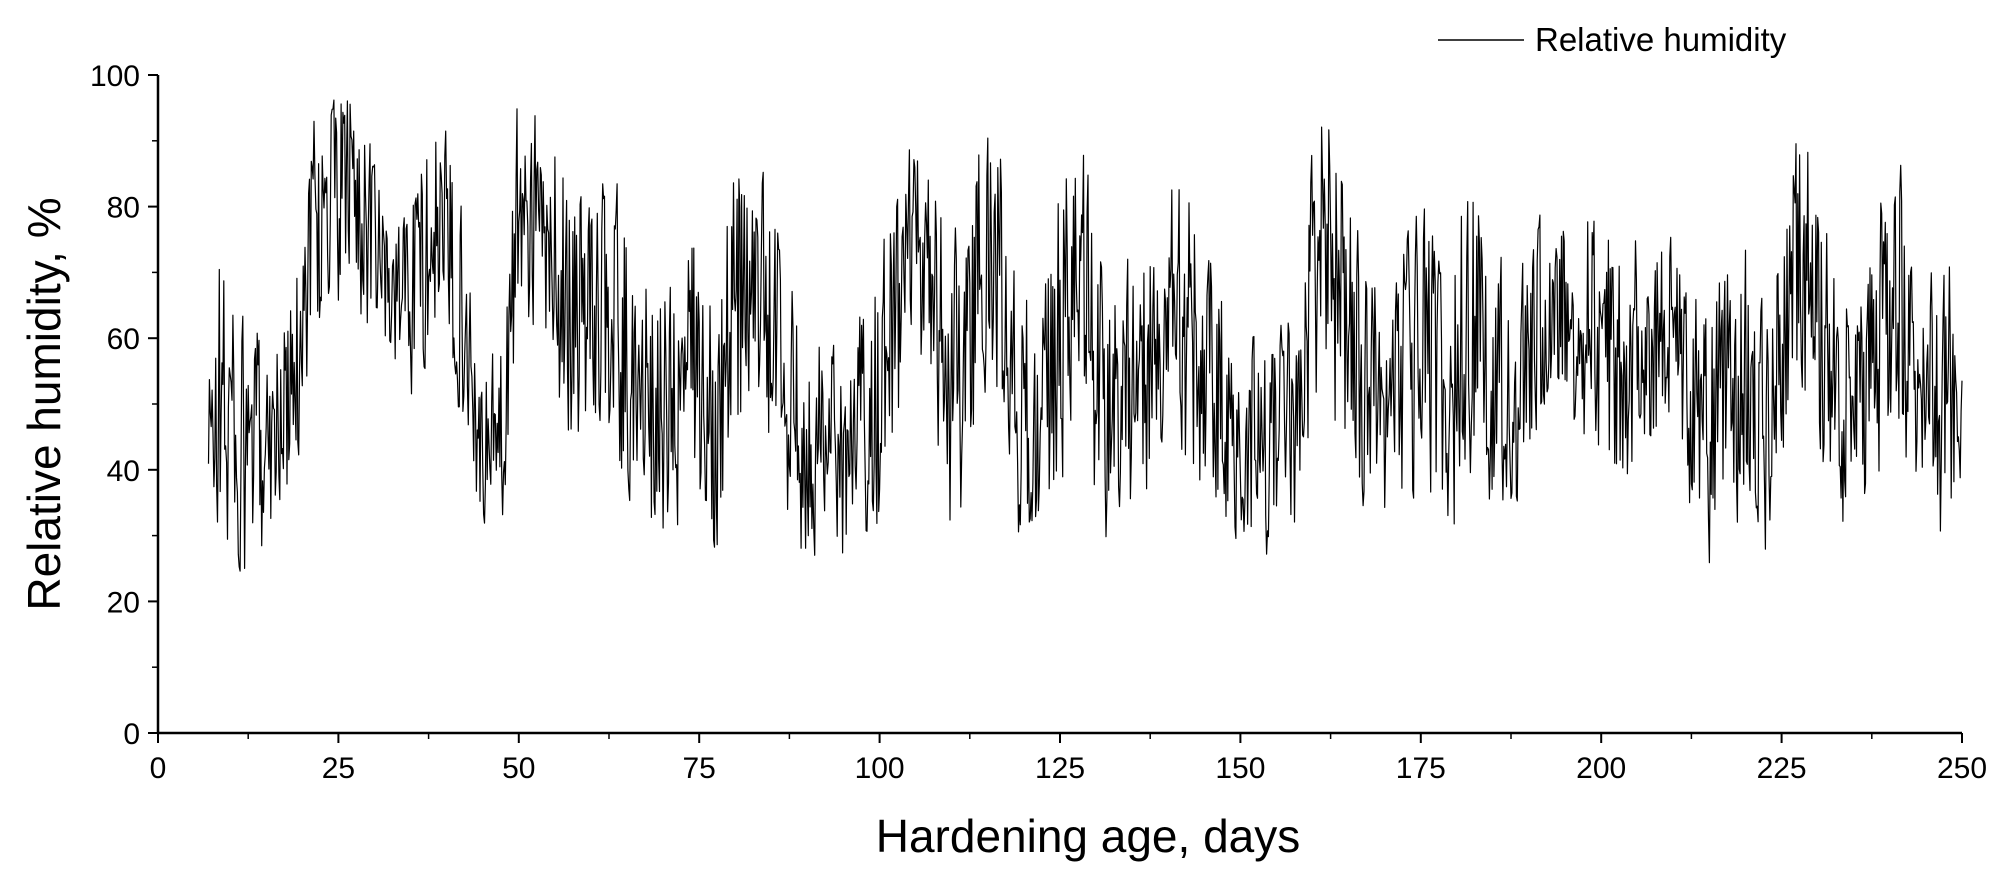 The width and height of the screenshot is (2000, 874). I want to click on x-tick-label: 225, so click(1782, 768).